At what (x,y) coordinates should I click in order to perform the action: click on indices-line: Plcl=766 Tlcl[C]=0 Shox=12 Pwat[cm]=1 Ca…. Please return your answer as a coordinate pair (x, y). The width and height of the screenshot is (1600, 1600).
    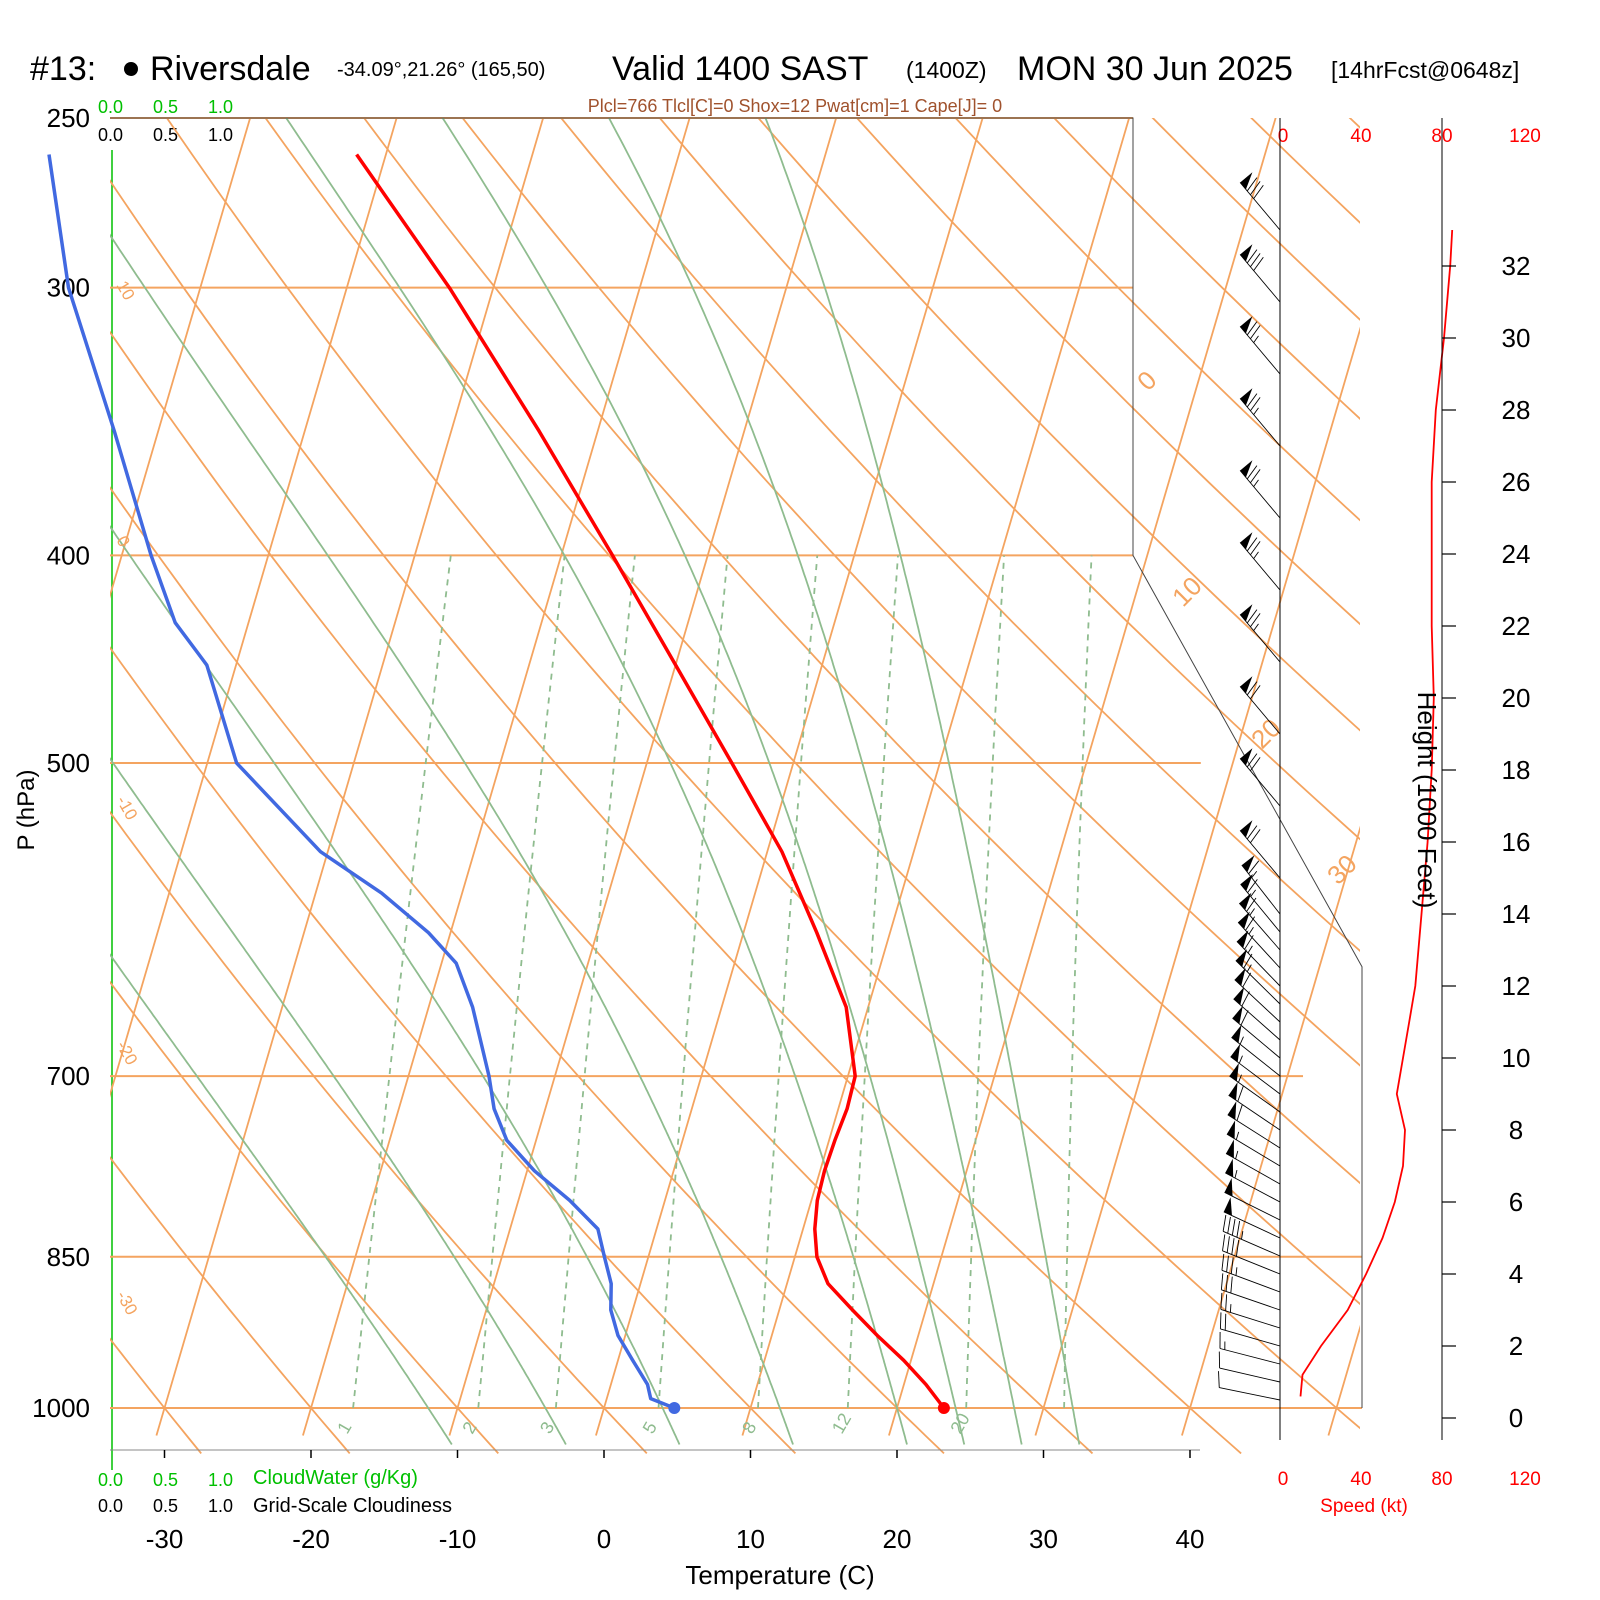
    Looking at the image, I should click on (795, 106).